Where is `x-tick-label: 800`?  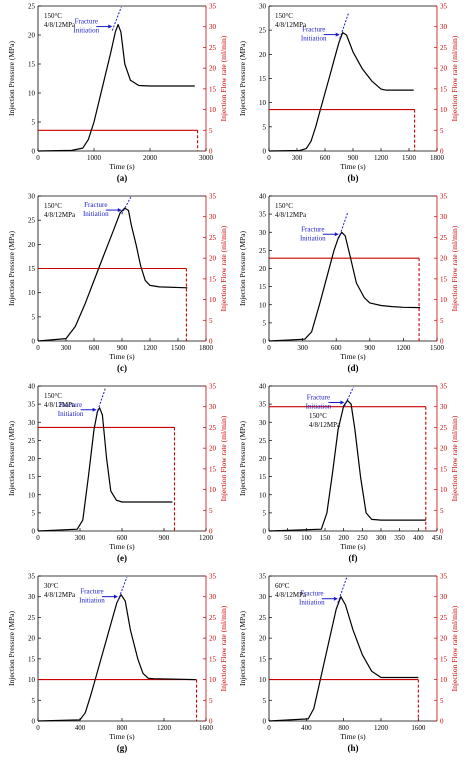 x-tick-label: 800 is located at coordinates (343, 728).